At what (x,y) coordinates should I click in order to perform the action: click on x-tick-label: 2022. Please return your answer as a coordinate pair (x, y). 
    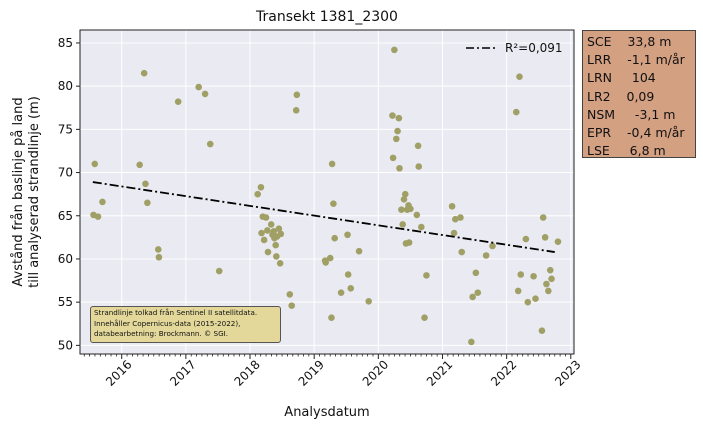
    Looking at the image, I should click on (503, 372).